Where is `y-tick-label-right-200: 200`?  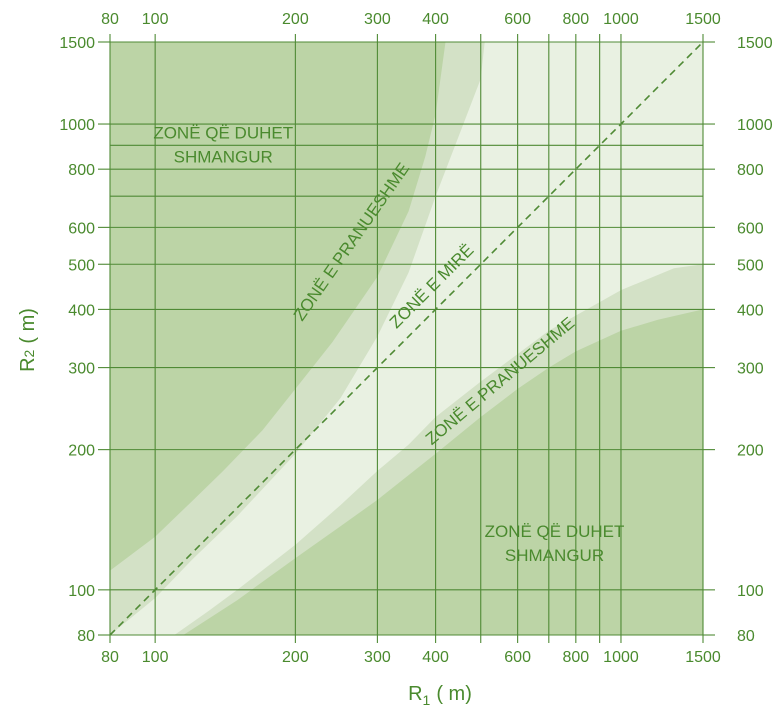 y-tick-label-right-200: 200 is located at coordinates (750, 451).